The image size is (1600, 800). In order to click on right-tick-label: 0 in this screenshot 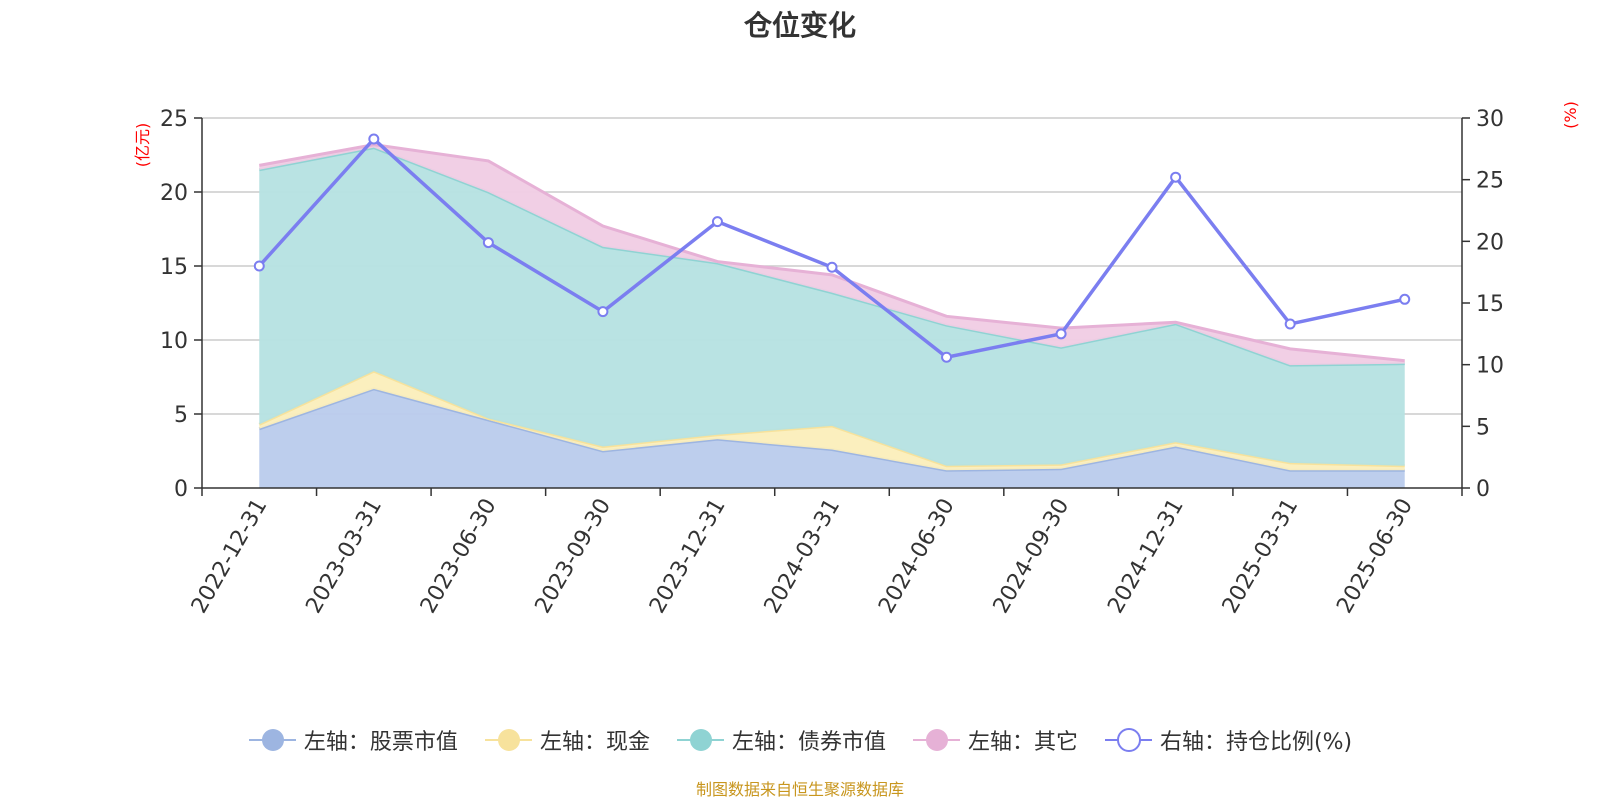, I will do `click(1483, 489)`.